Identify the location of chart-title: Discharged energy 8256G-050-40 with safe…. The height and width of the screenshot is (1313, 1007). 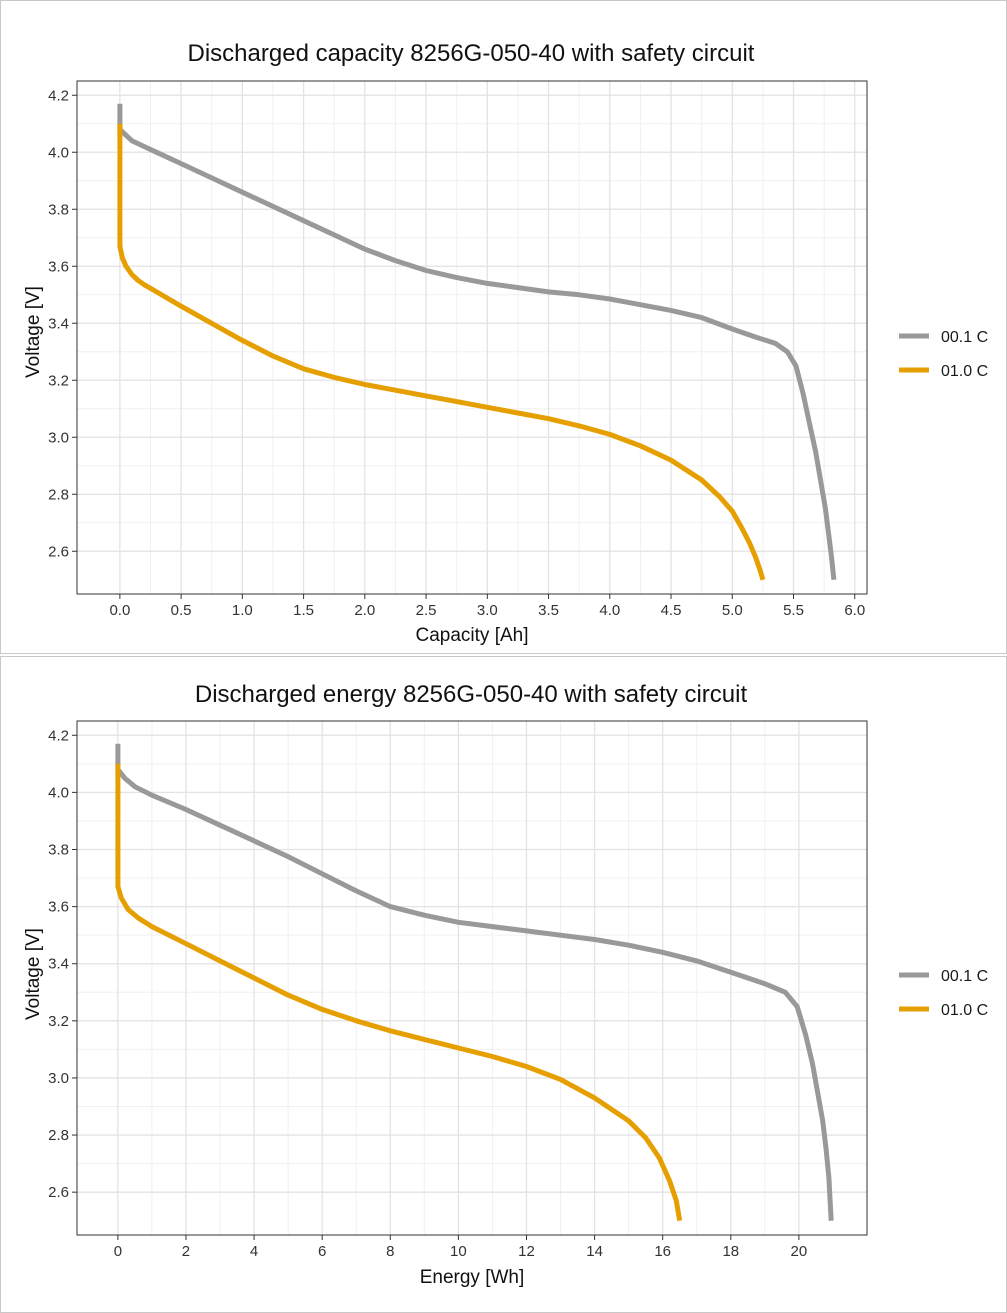
(471, 694).